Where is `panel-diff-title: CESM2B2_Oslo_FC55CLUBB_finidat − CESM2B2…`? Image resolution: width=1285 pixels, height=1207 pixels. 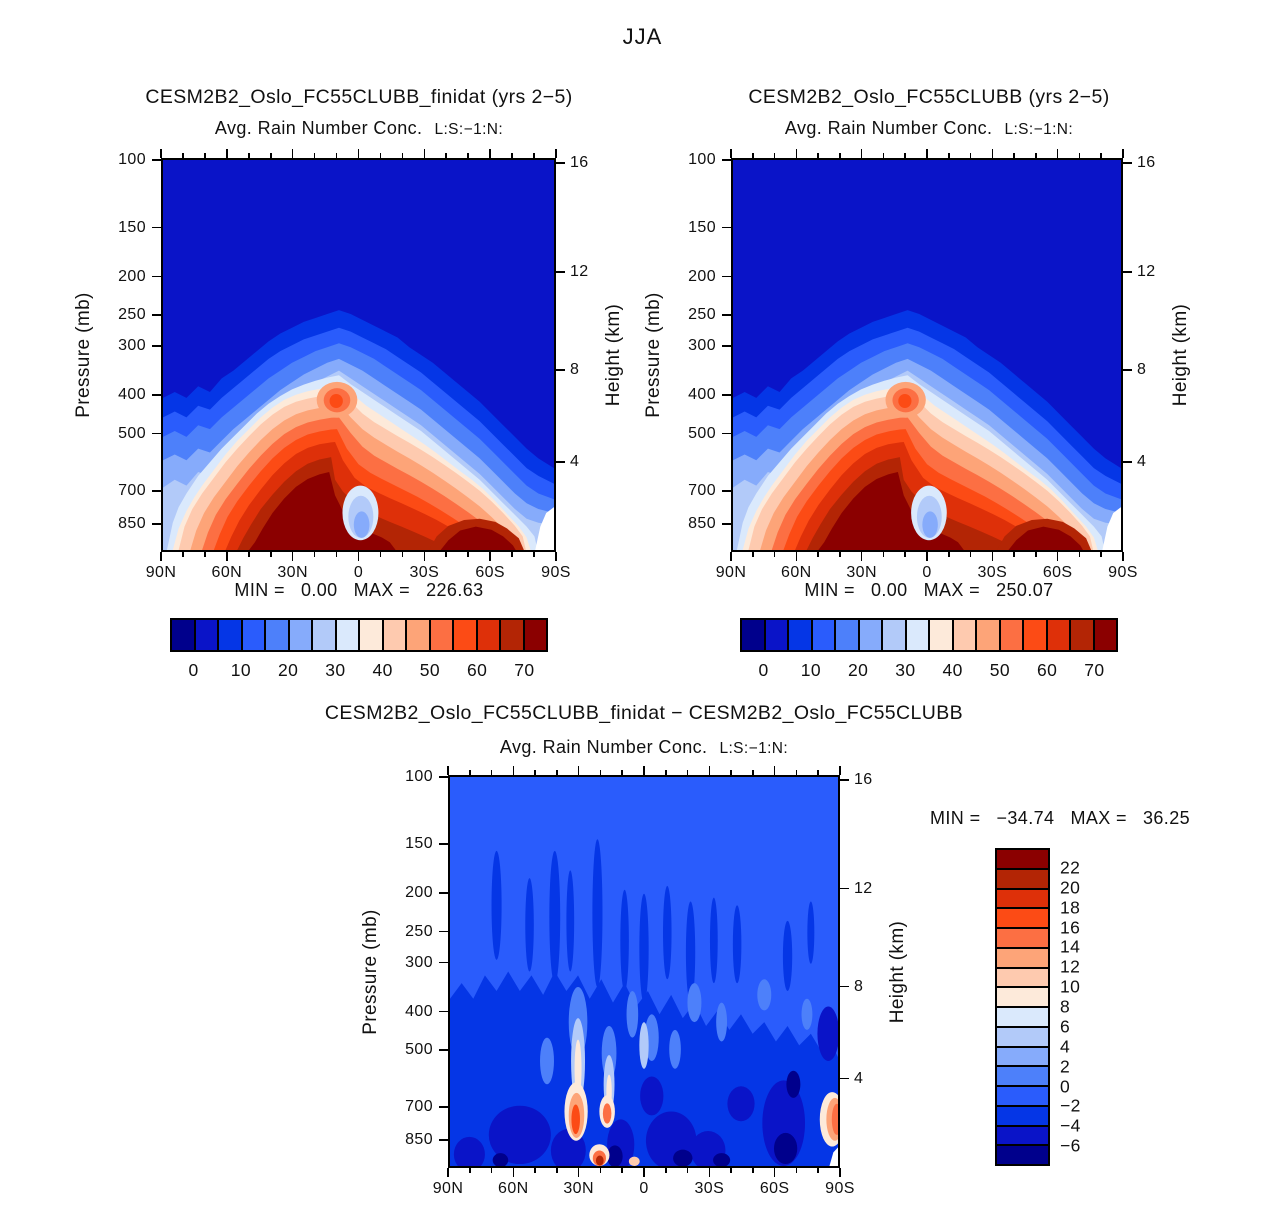
panel-diff-title: CESM2B2_Oslo_FC55CLUBB_finidat − CESM2B2… is located at coordinates (644, 713).